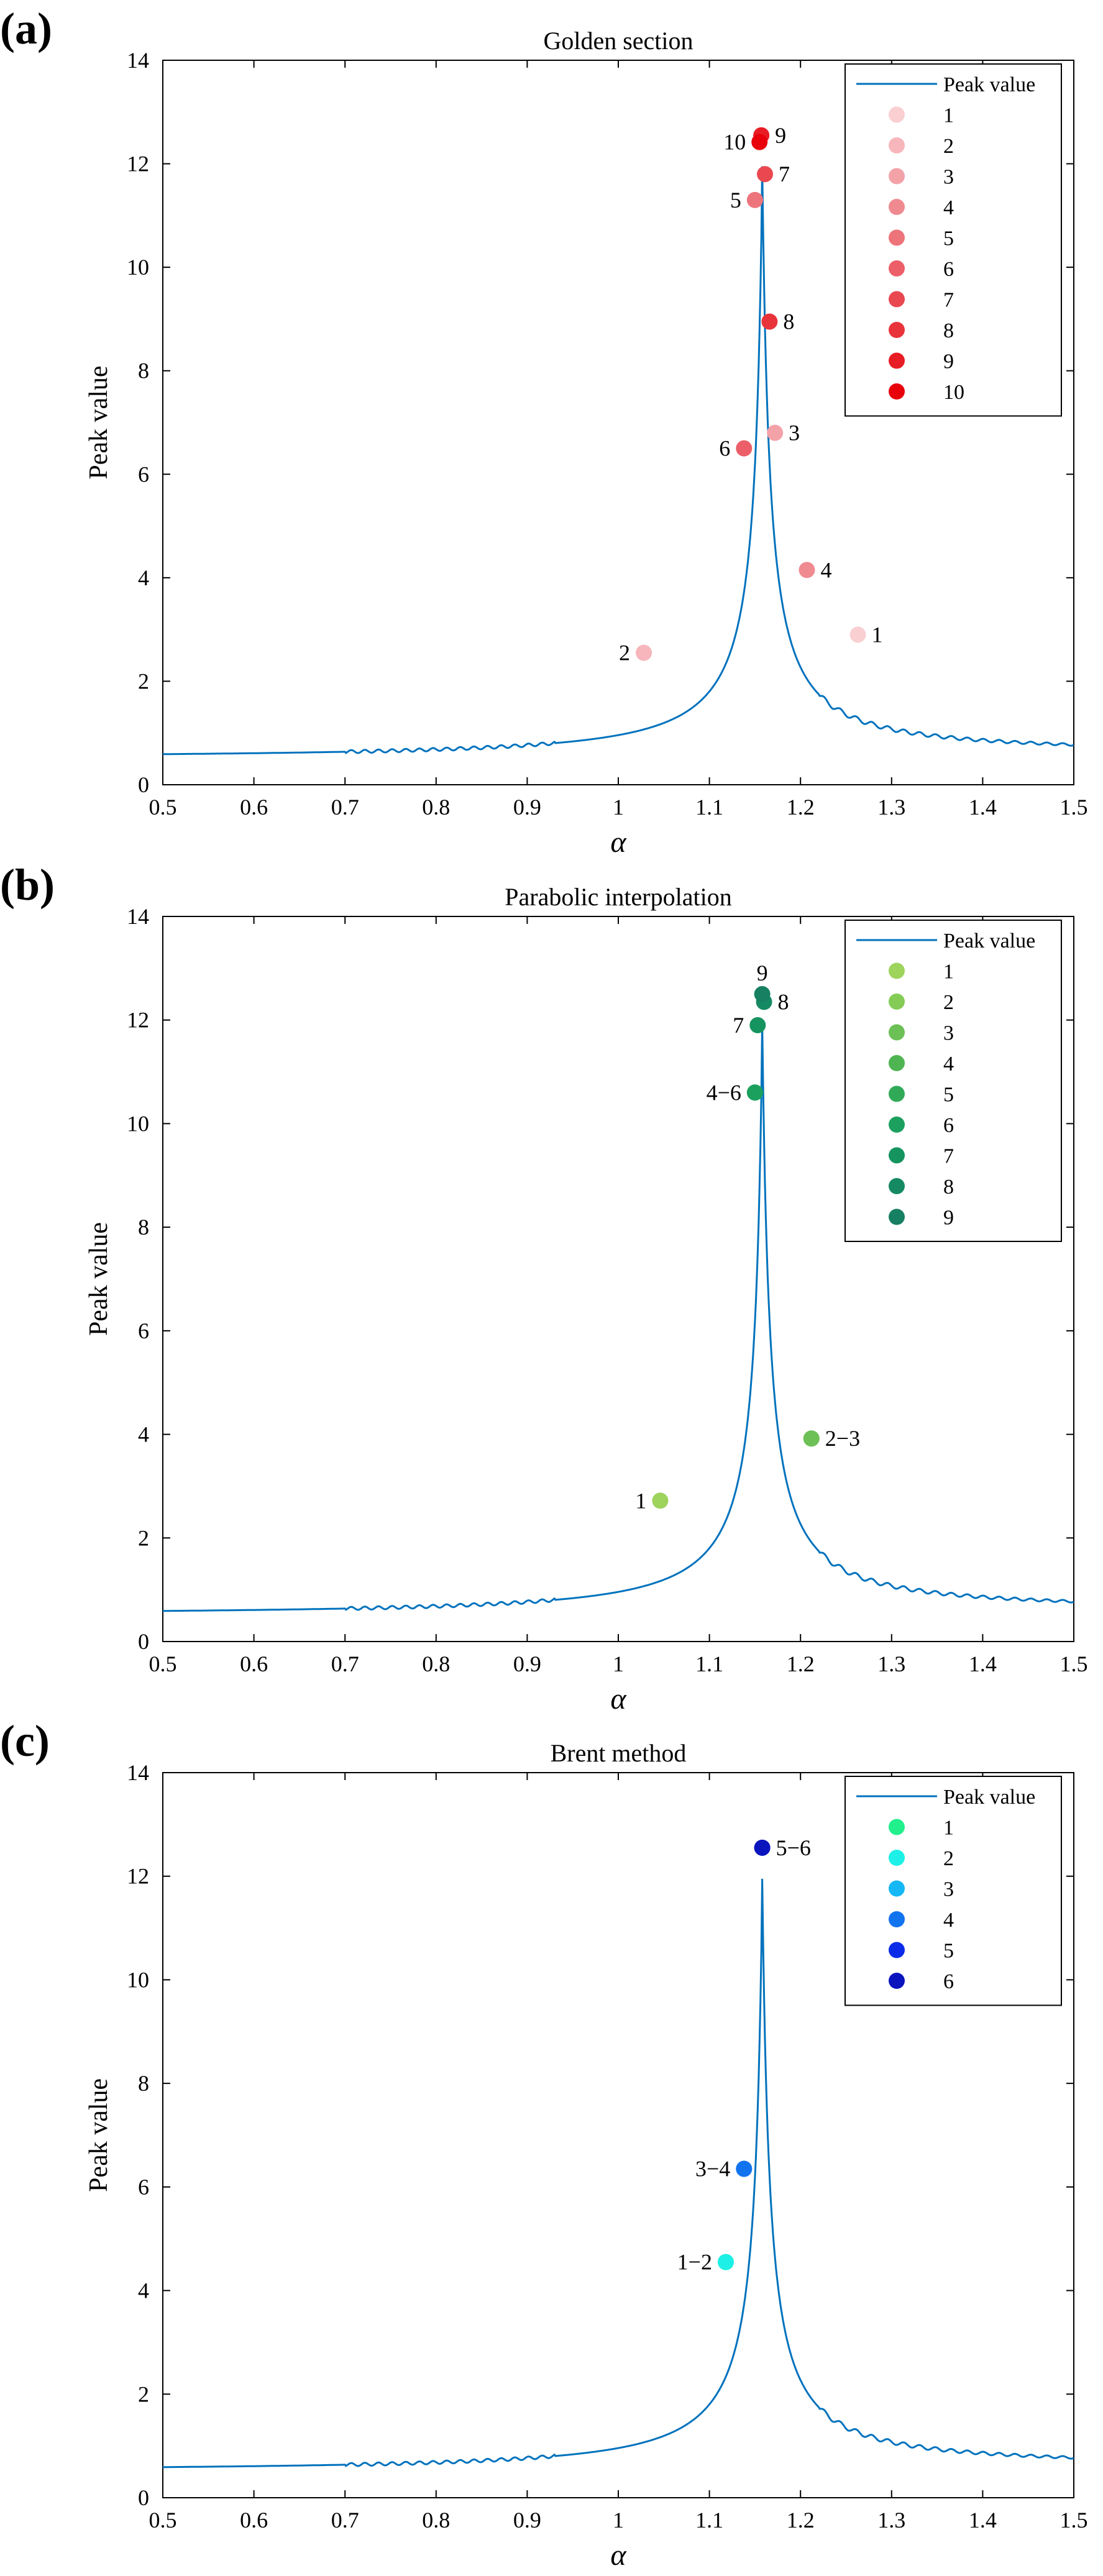  Describe the element at coordinates (842, 1438) in the screenshot. I see `point-annotation: 2−3` at that location.